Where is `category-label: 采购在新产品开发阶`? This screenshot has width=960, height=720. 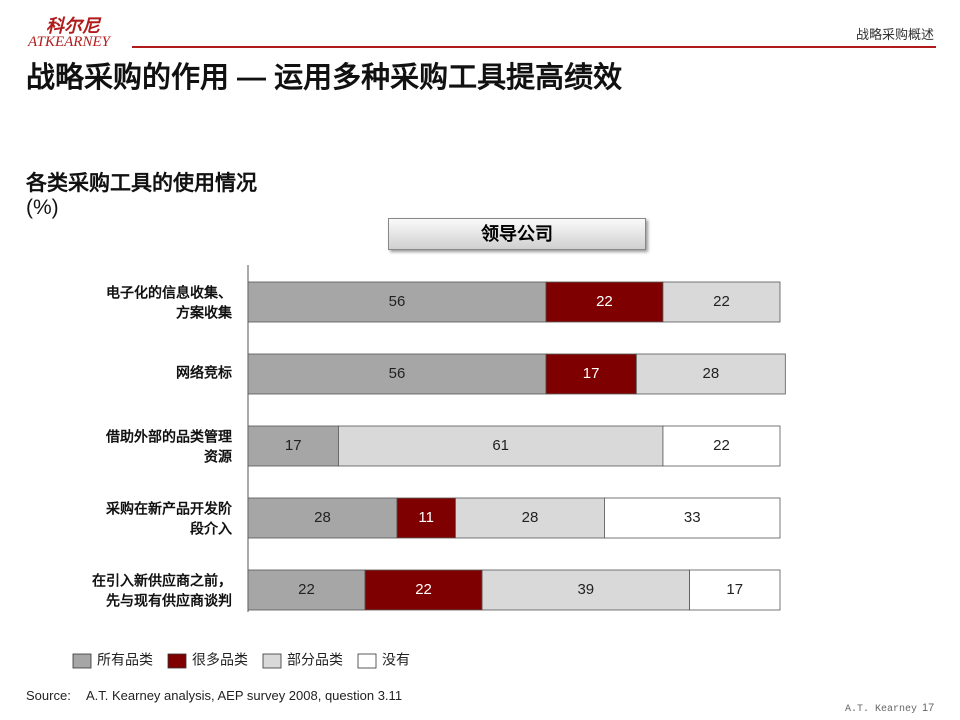
category-label: 采购在新产品开发阶 is located at coordinates (169, 509).